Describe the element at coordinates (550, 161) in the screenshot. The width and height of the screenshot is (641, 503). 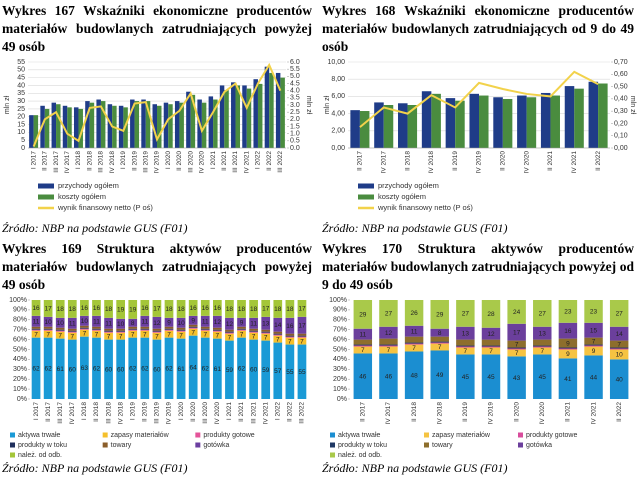
I see `x-tick-label: II 2021` at that location.